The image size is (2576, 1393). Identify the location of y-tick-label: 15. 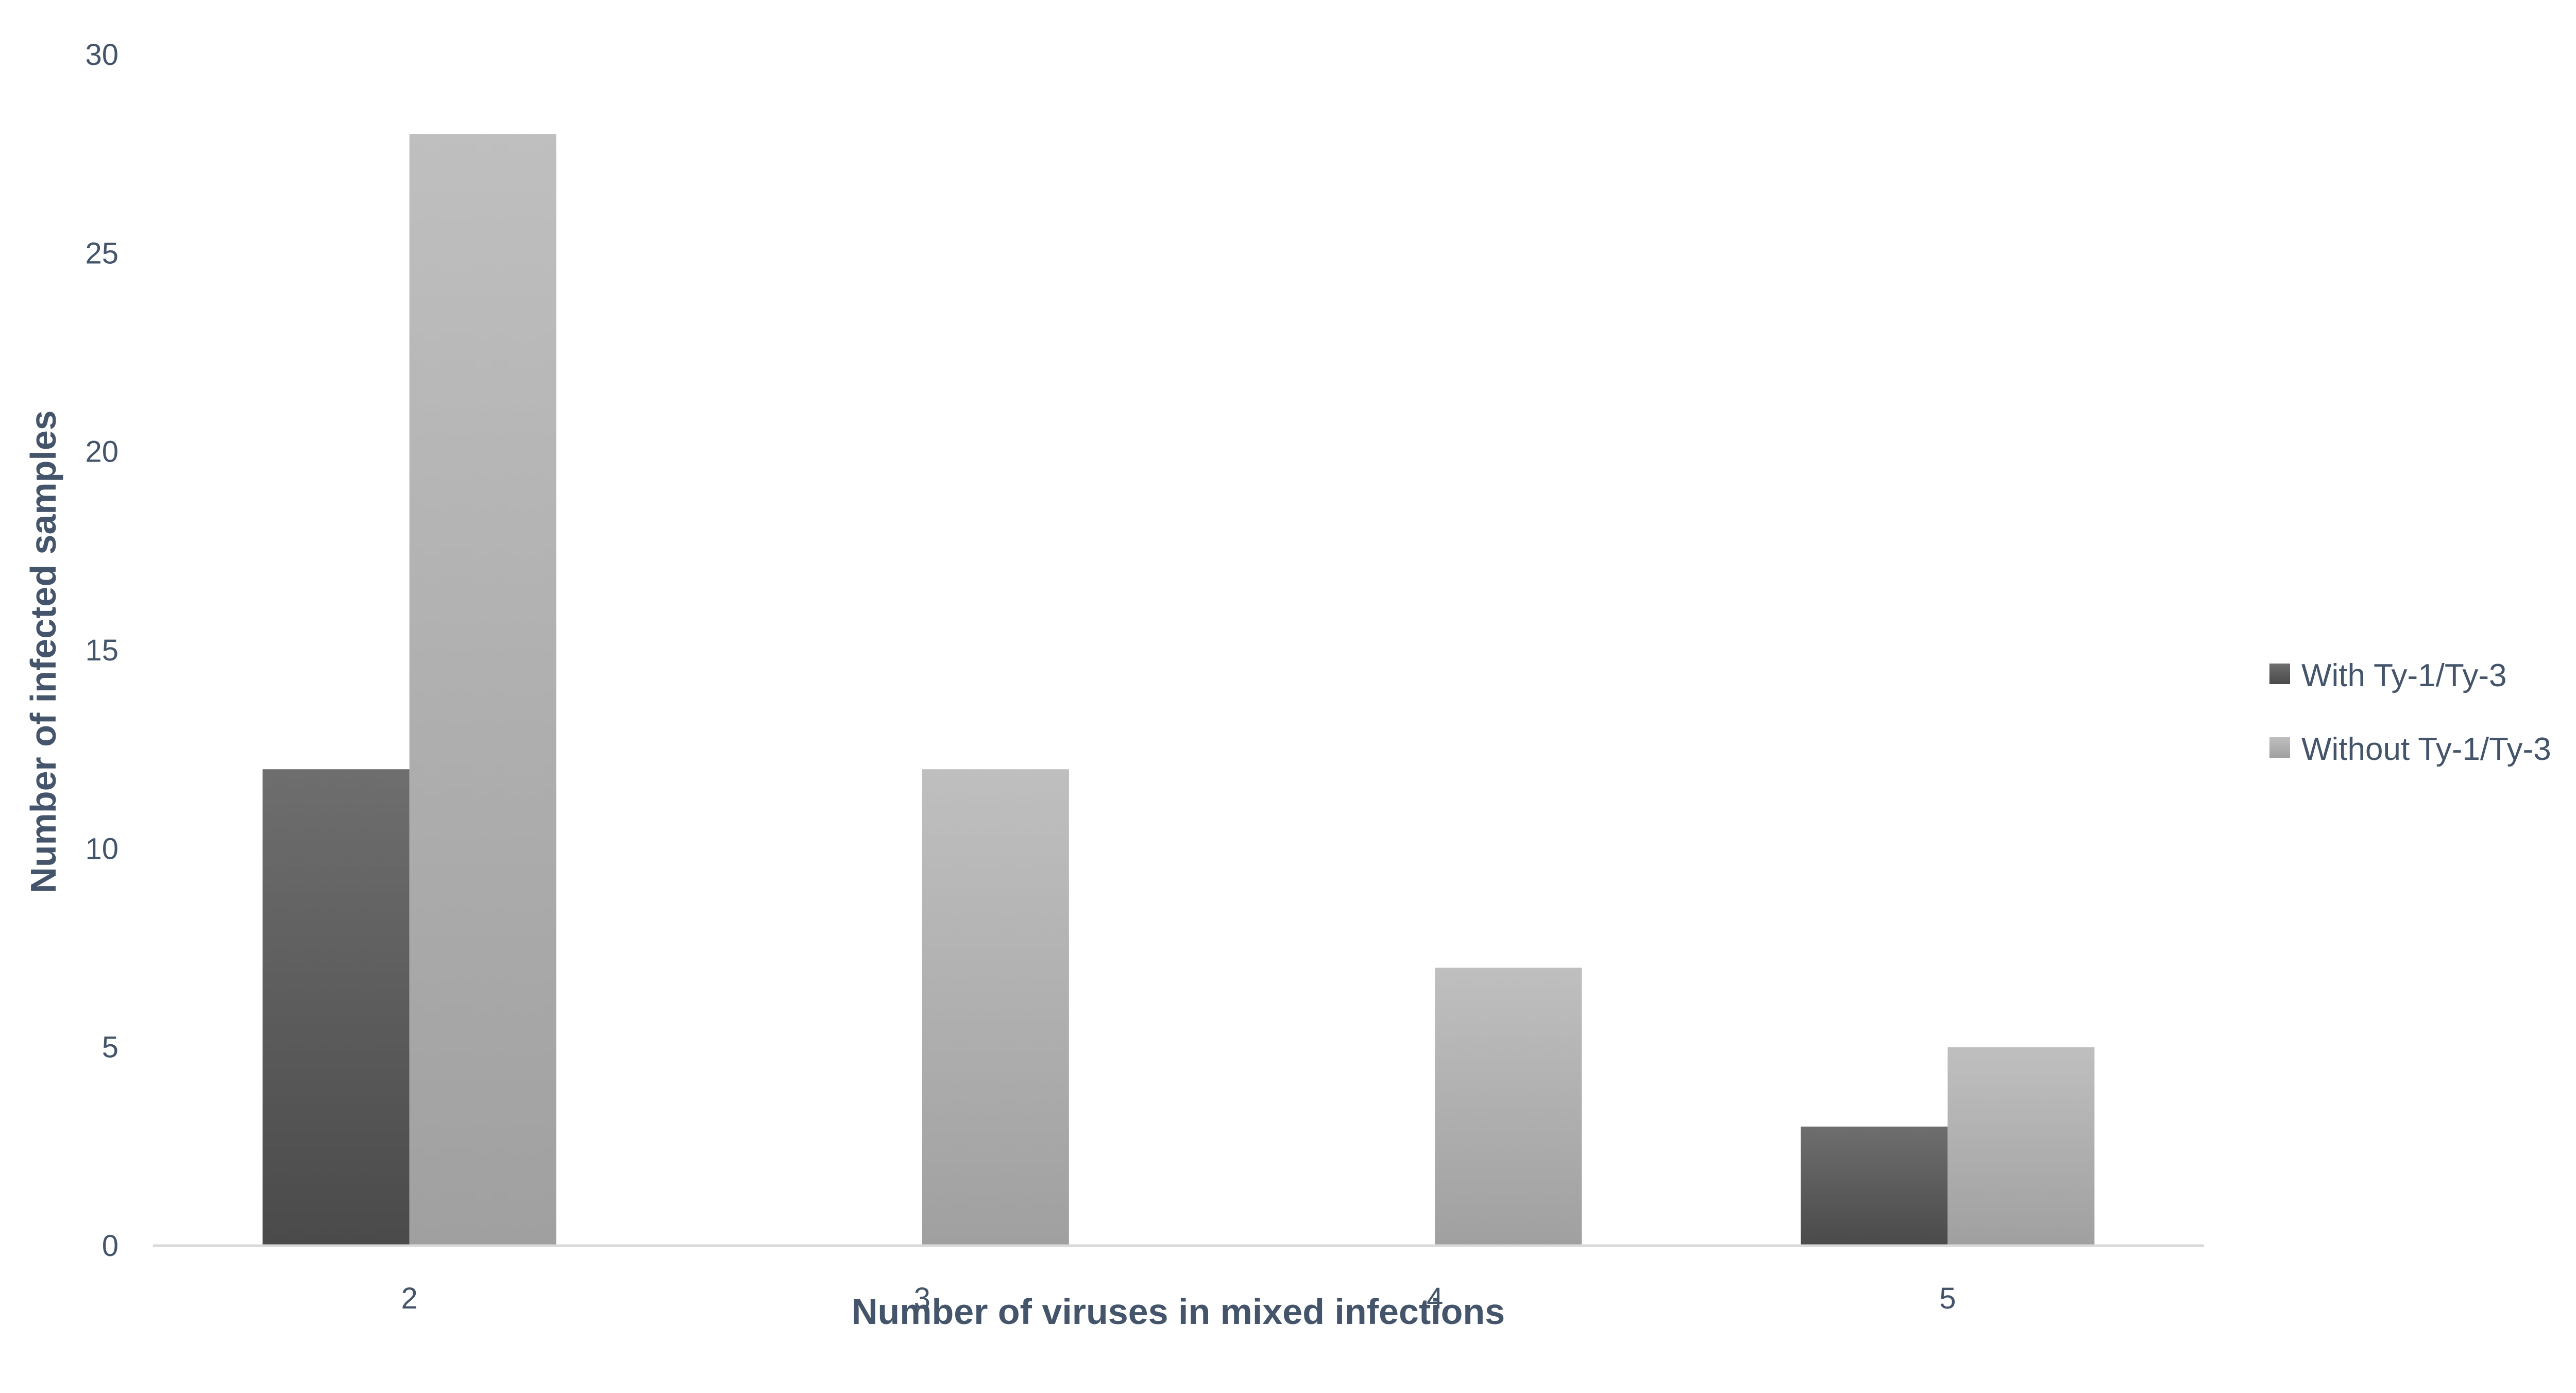
(101, 650).